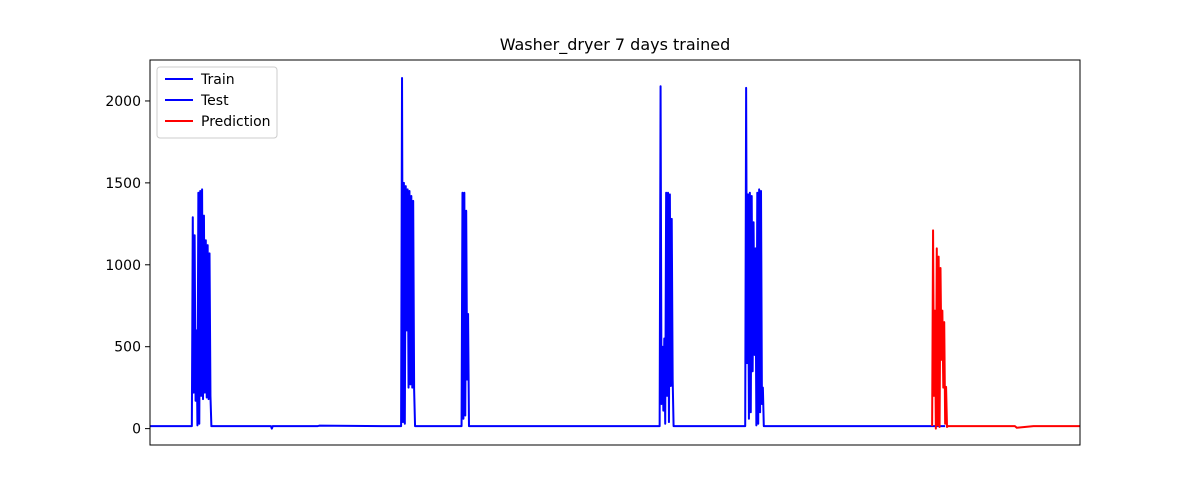  What do you see at coordinates (123, 266) in the screenshot?
I see `y-tick-label: 1000` at bounding box center [123, 266].